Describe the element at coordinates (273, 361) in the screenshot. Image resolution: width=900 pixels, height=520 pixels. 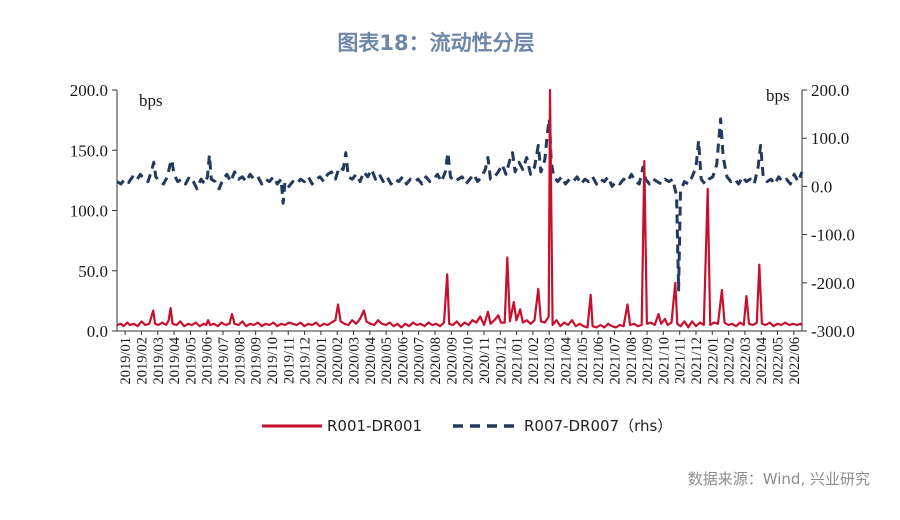
I see `x-tick-label: 2019/10` at that location.